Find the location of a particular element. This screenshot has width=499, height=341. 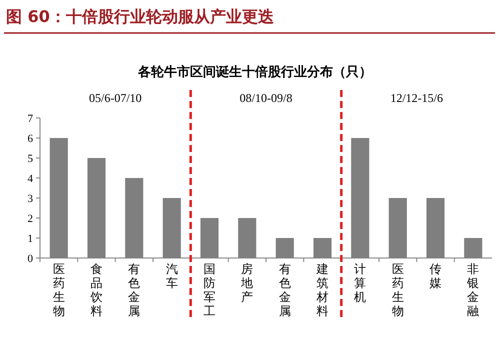

y-tick-label: 4 is located at coordinates (31, 179).